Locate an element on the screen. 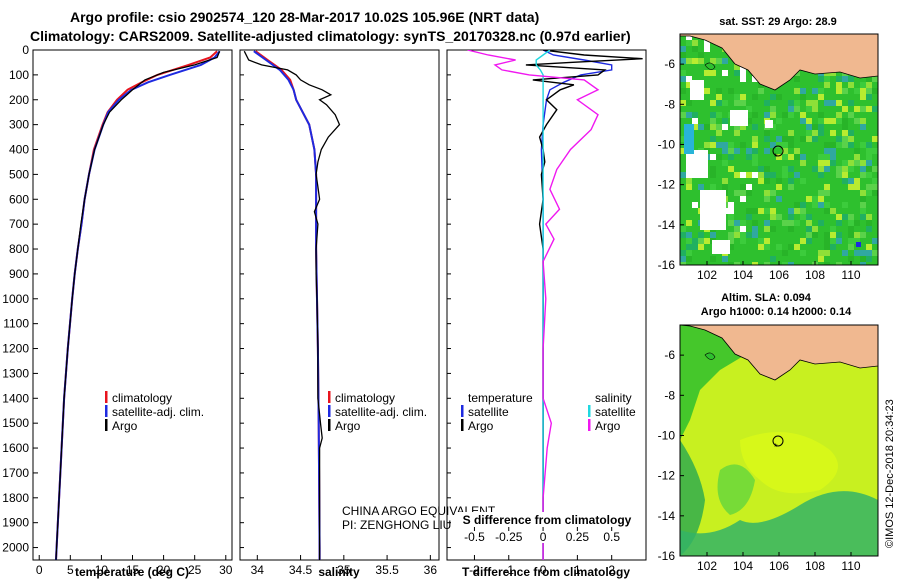 The height and width of the screenshot is (580, 900). difference-axis-label: T difference from climatology is located at coordinates (546, 572).